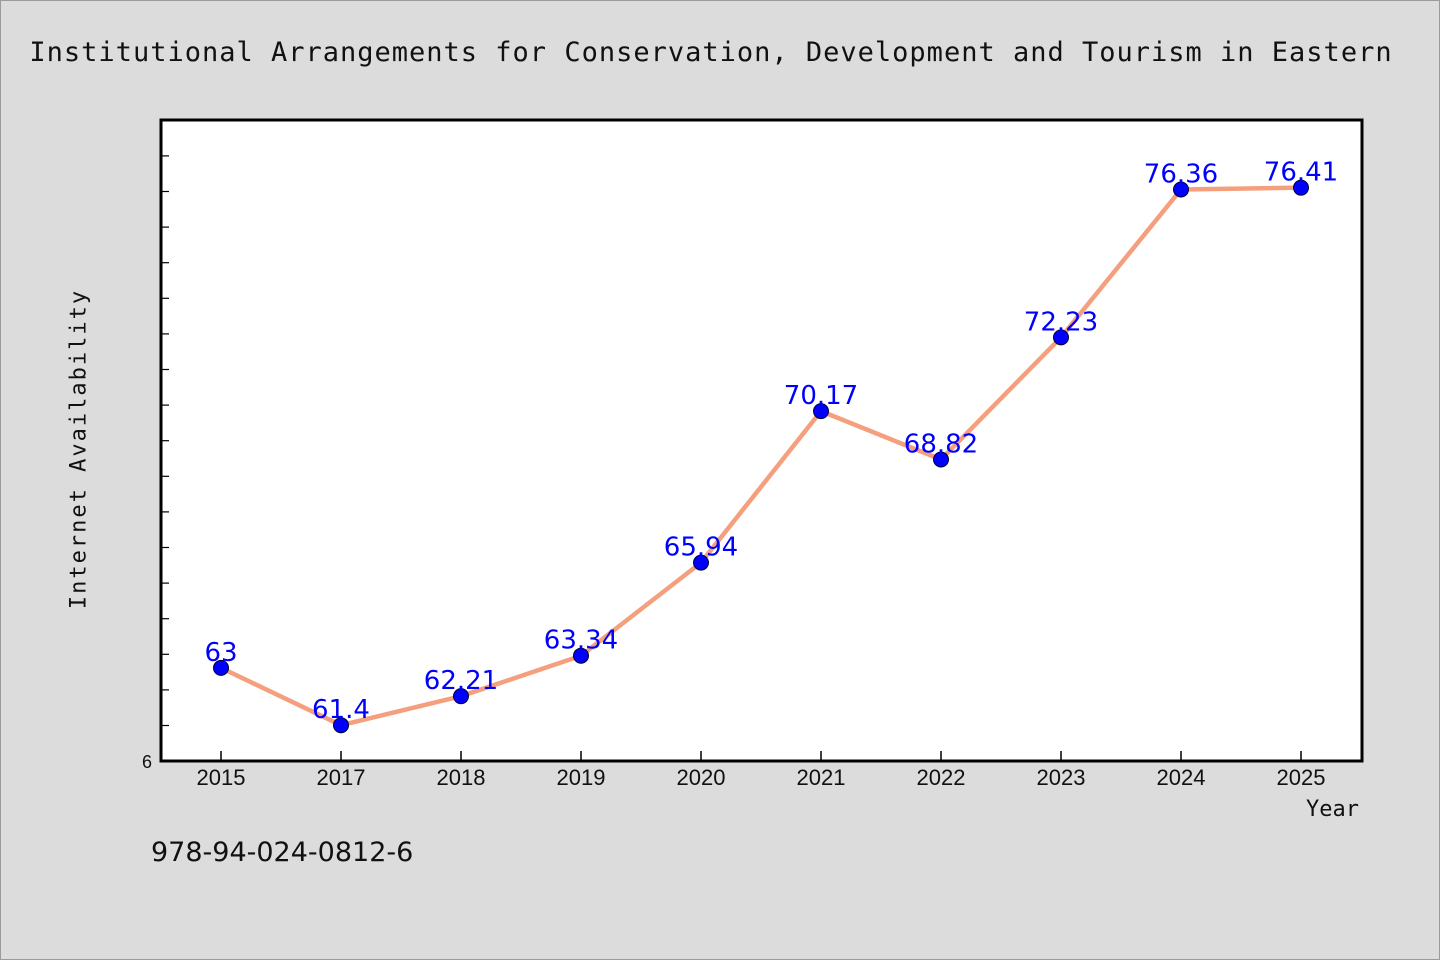 The height and width of the screenshot is (960, 1440). What do you see at coordinates (341, 777) in the screenshot?
I see `x-tick-label: 2017` at bounding box center [341, 777].